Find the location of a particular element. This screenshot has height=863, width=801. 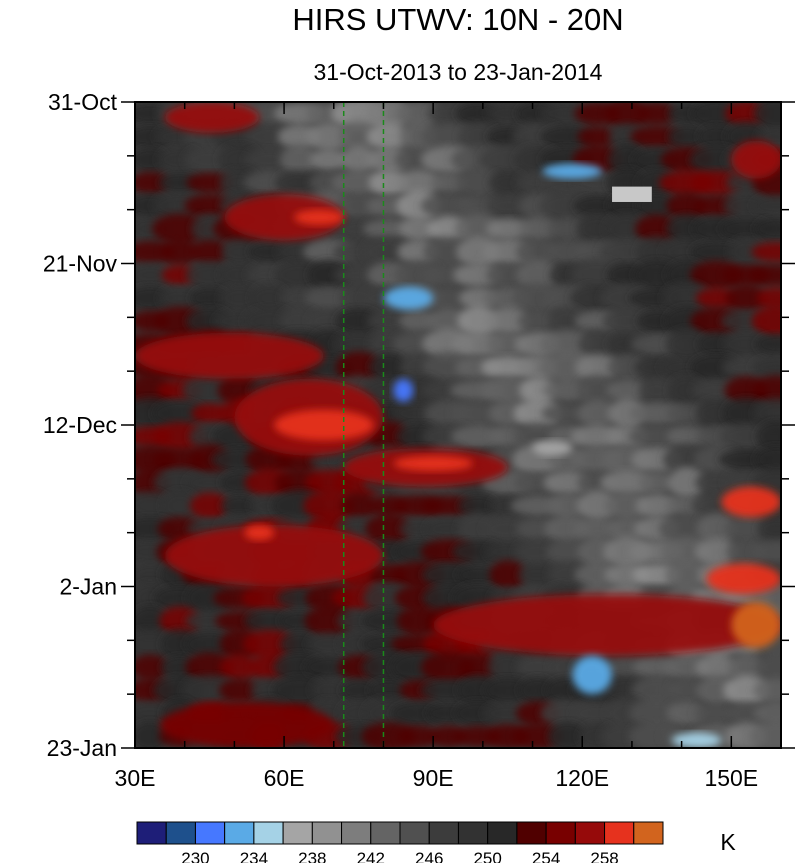

y-tick-label: 31-Oct is located at coordinates (83, 102).